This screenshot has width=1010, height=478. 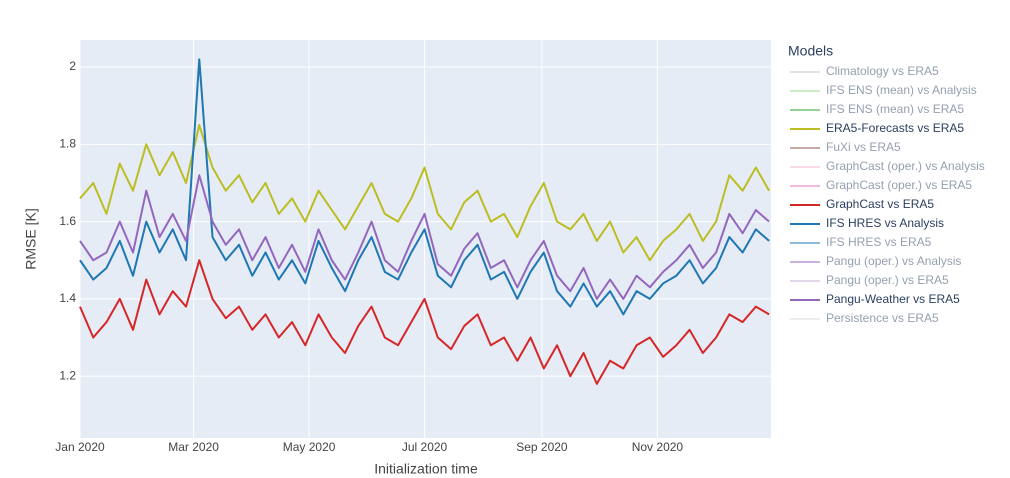 I want to click on legend-label: GraphCast (oper.) vs Analysis, so click(x=905, y=166).